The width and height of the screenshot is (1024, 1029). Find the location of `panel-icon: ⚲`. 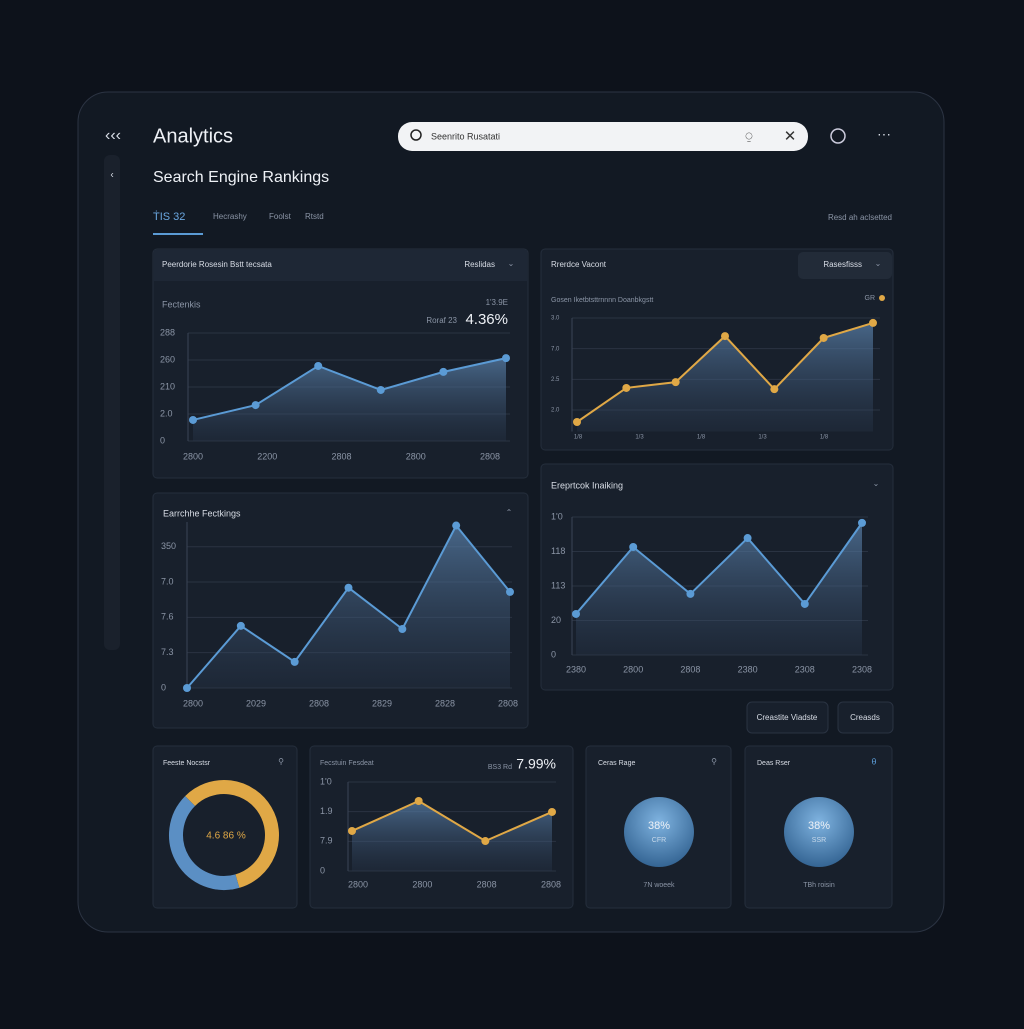

panel-icon: ⚲ is located at coordinates (281, 761).